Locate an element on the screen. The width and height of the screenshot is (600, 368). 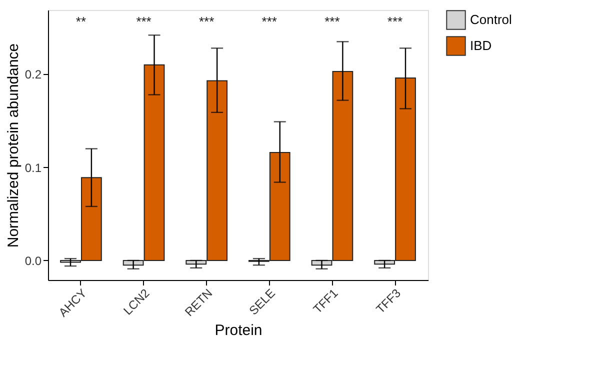
y-tick-label: 0.2 is located at coordinates (33, 75).